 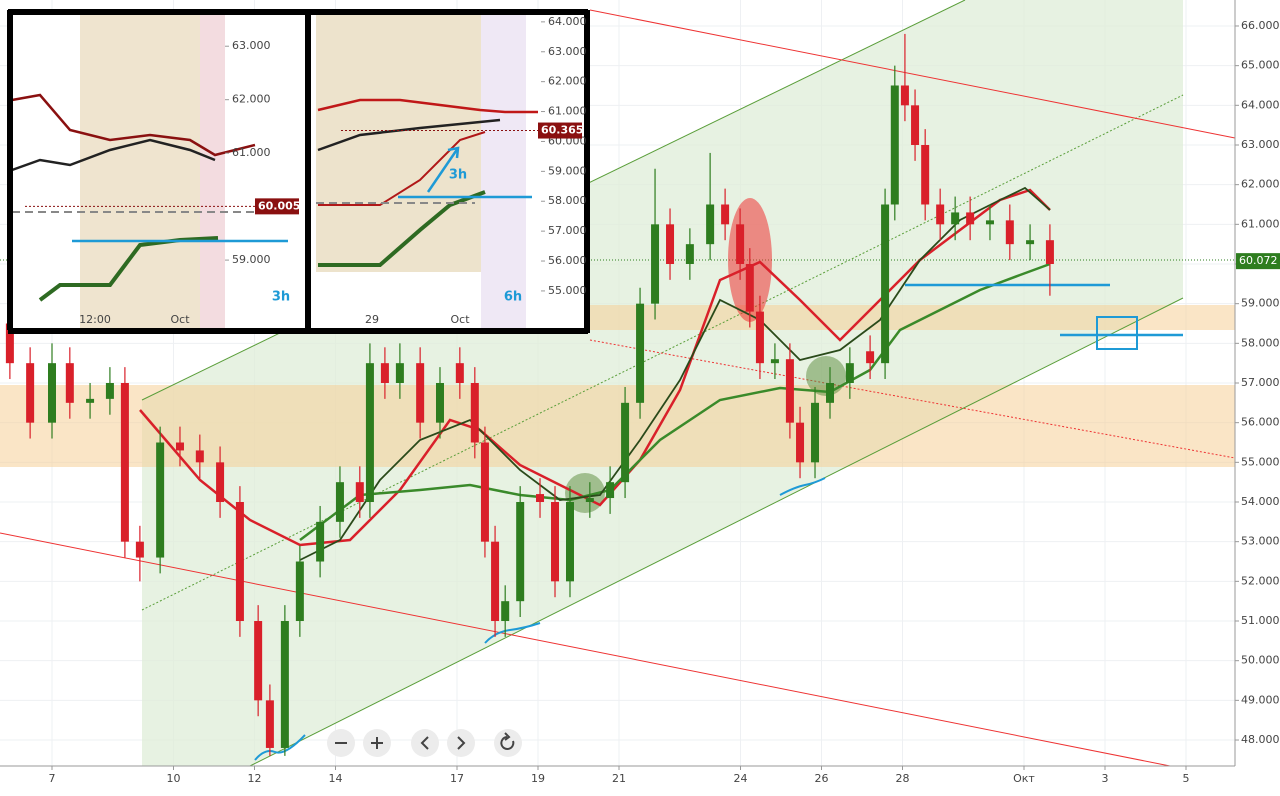 What do you see at coordinates (425, 743) in the screenshot?
I see `scroll-left-button` at bounding box center [425, 743].